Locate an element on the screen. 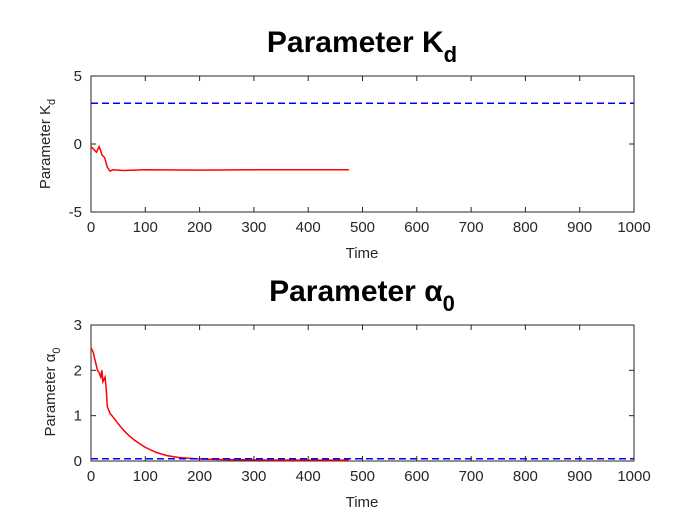  y-axis-label: Parameter α0 is located at coordinates (52, 392).